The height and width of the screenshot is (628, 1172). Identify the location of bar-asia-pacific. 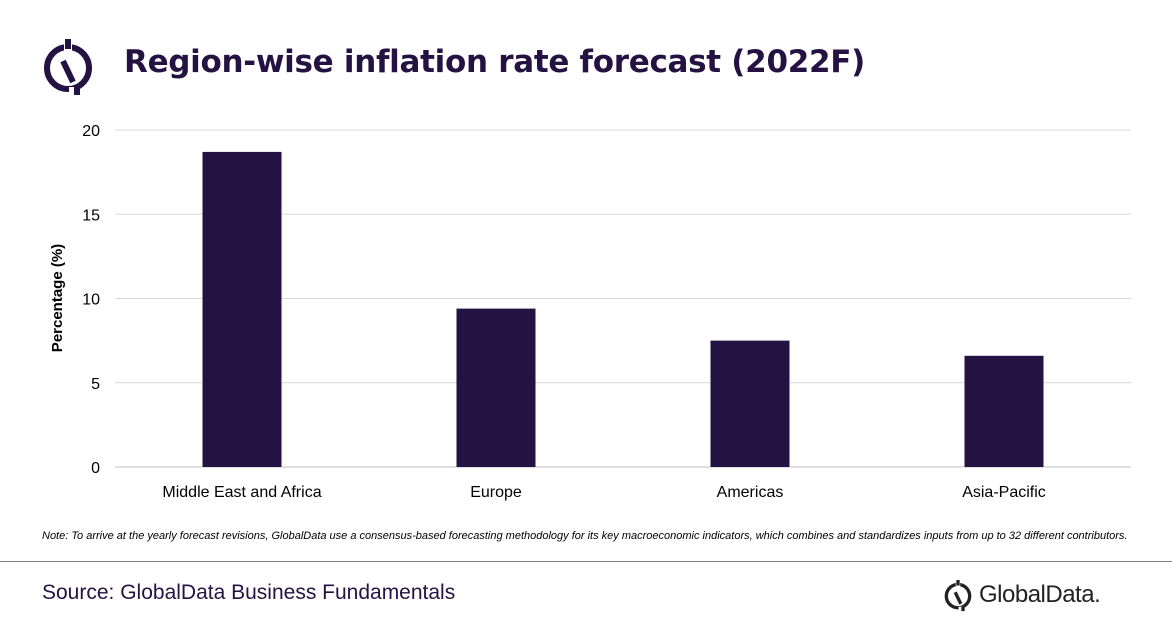
(1004, 411).